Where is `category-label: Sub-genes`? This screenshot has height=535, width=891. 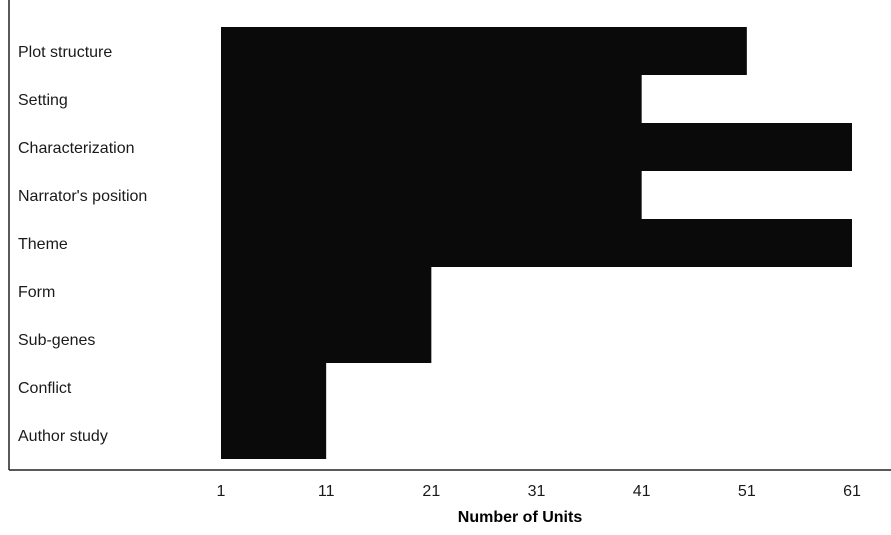
category-label: Sub-genes is located at coordinates (56, 340).